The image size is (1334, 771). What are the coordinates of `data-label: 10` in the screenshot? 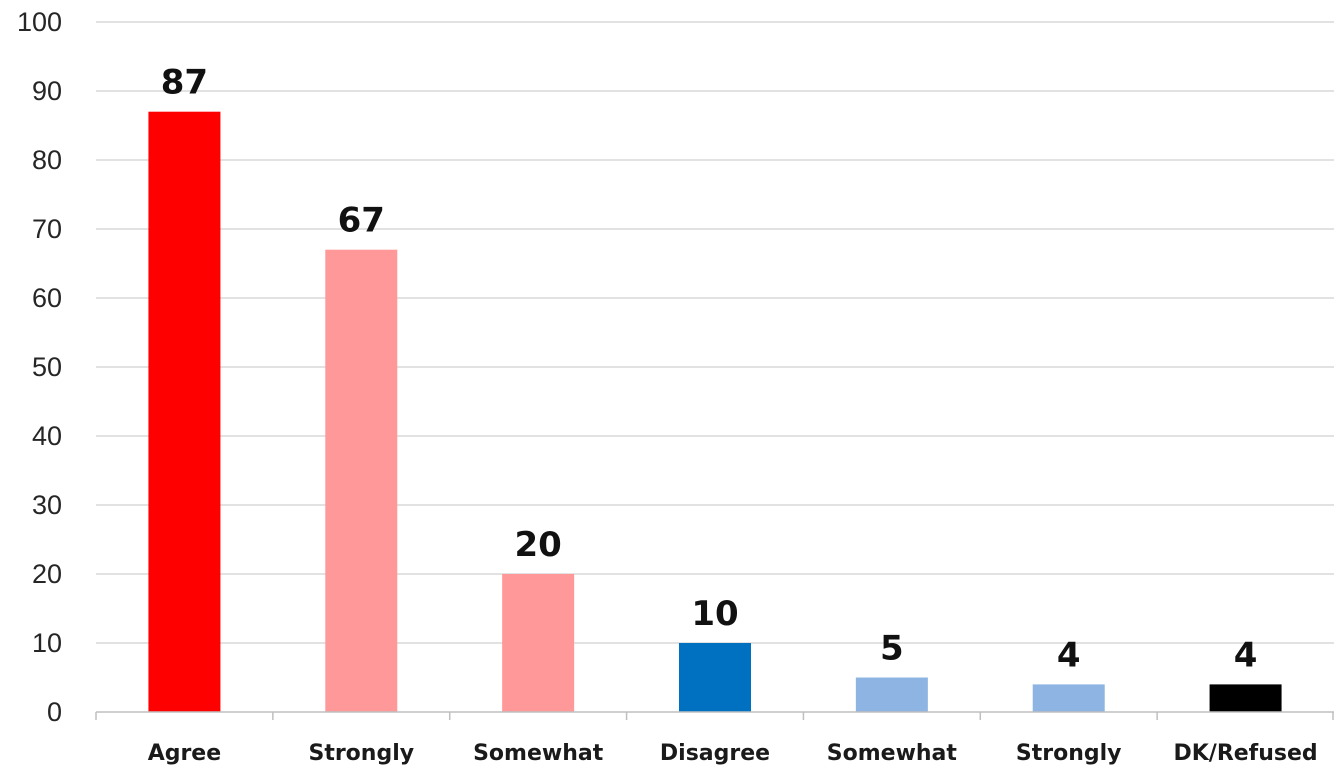 It's located at (714, 614).